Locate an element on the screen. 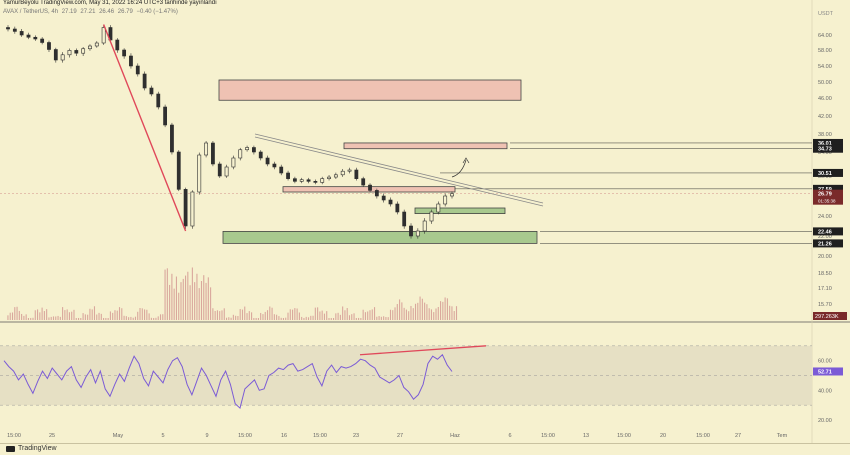 This screenshot has width=850, height=455. time-tick-label: 5 is located at coordinates (162, 436).